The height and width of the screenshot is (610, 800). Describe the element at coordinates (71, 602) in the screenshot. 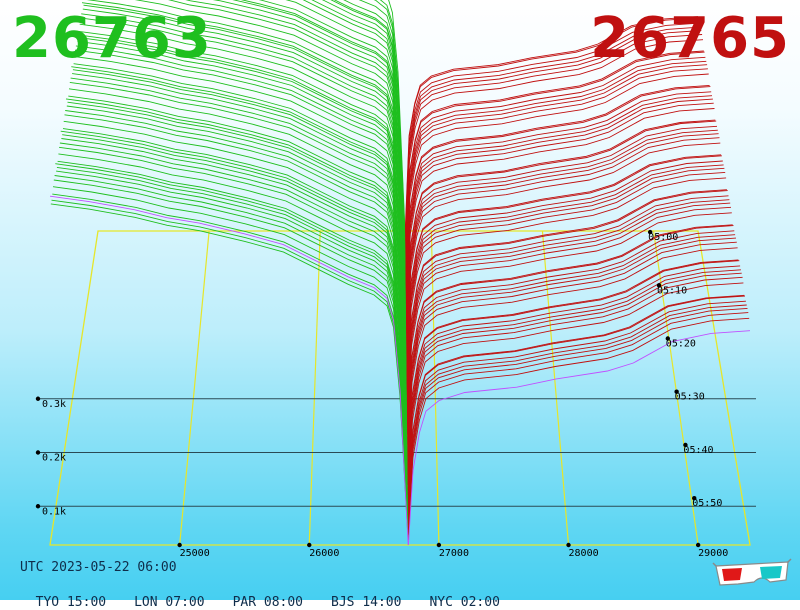

I see `timezone-tyo: TYO 15:00` at that location.